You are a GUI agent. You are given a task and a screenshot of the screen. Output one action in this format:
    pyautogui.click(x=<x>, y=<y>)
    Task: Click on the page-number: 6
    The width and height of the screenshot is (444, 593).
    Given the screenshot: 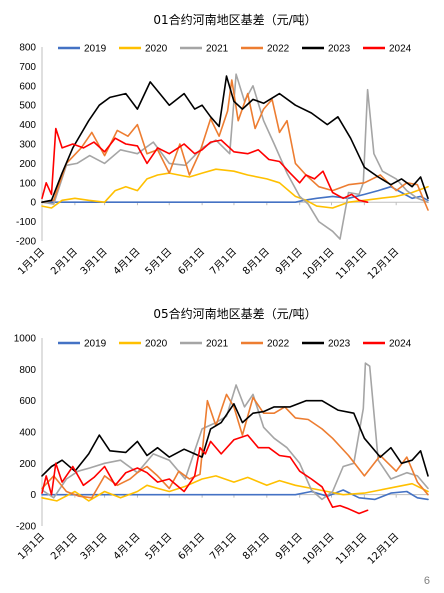 What is the action you would take?
    pyautogui.click(x=426, y=581)
    